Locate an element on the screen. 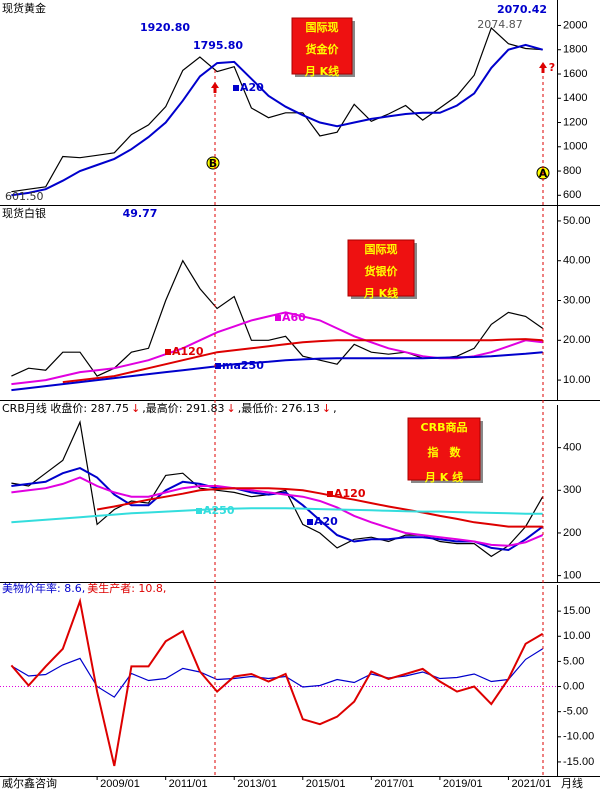 The image size is (600, 790). annotation-circle is located at coordinates (213, 163).